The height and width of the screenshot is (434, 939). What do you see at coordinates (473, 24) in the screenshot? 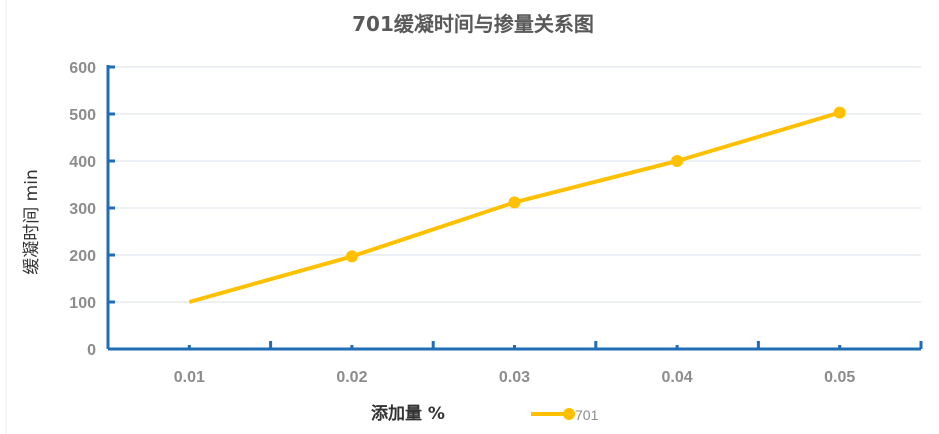
I see `chart-title: 701缓凝时间与掺量关系图` at bounding box center [473, 24].